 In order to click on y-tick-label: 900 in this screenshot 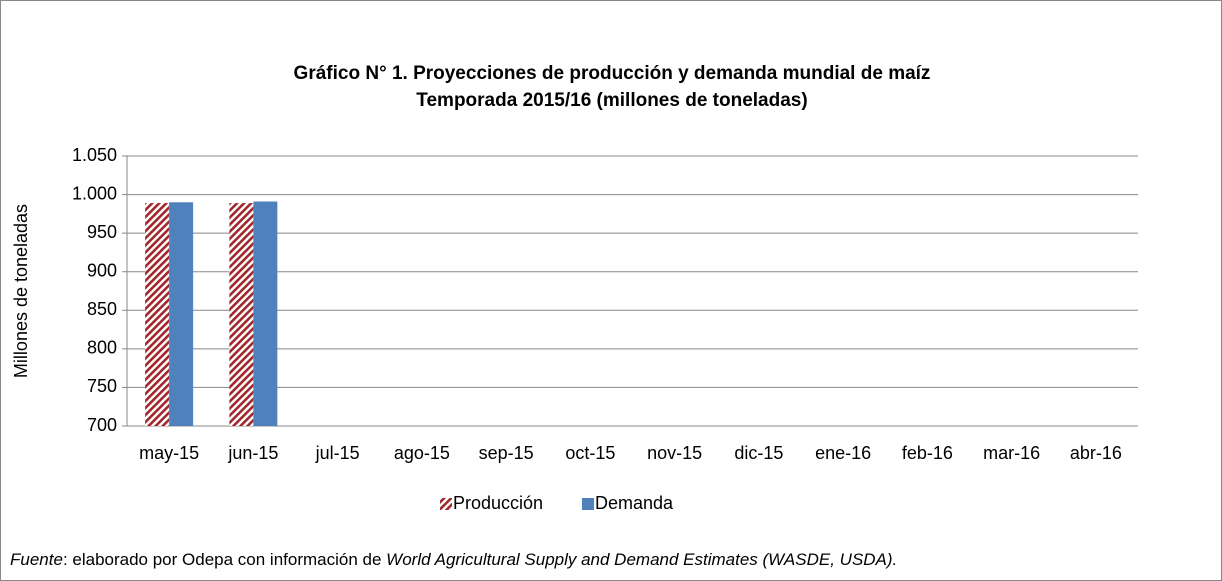, I will do `click(102, 270)`.